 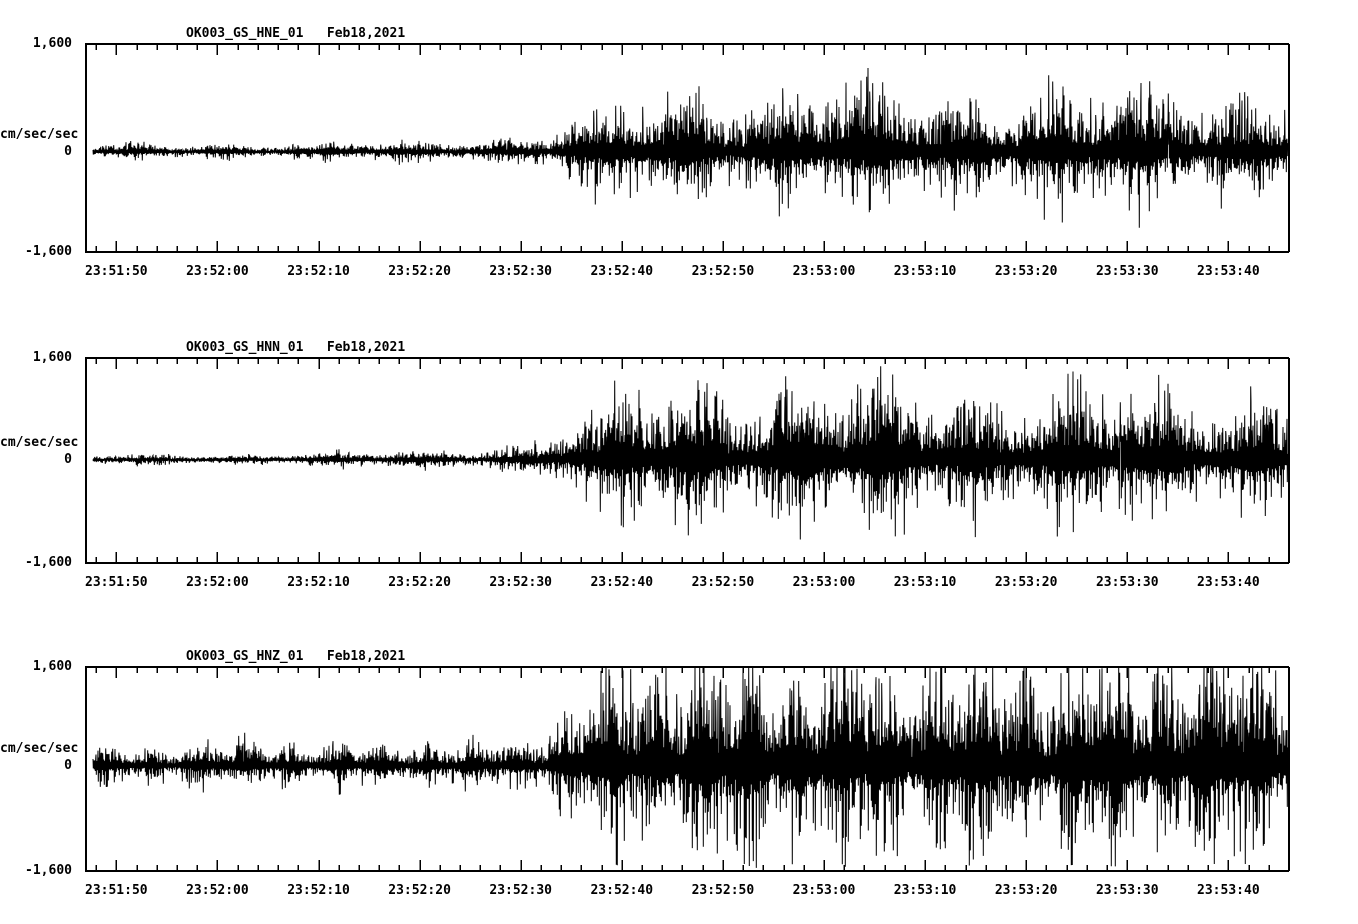 I want to click on panel-title: OK003_GS_HNN_01 Feb18,2021, so click(x=296, y=347).